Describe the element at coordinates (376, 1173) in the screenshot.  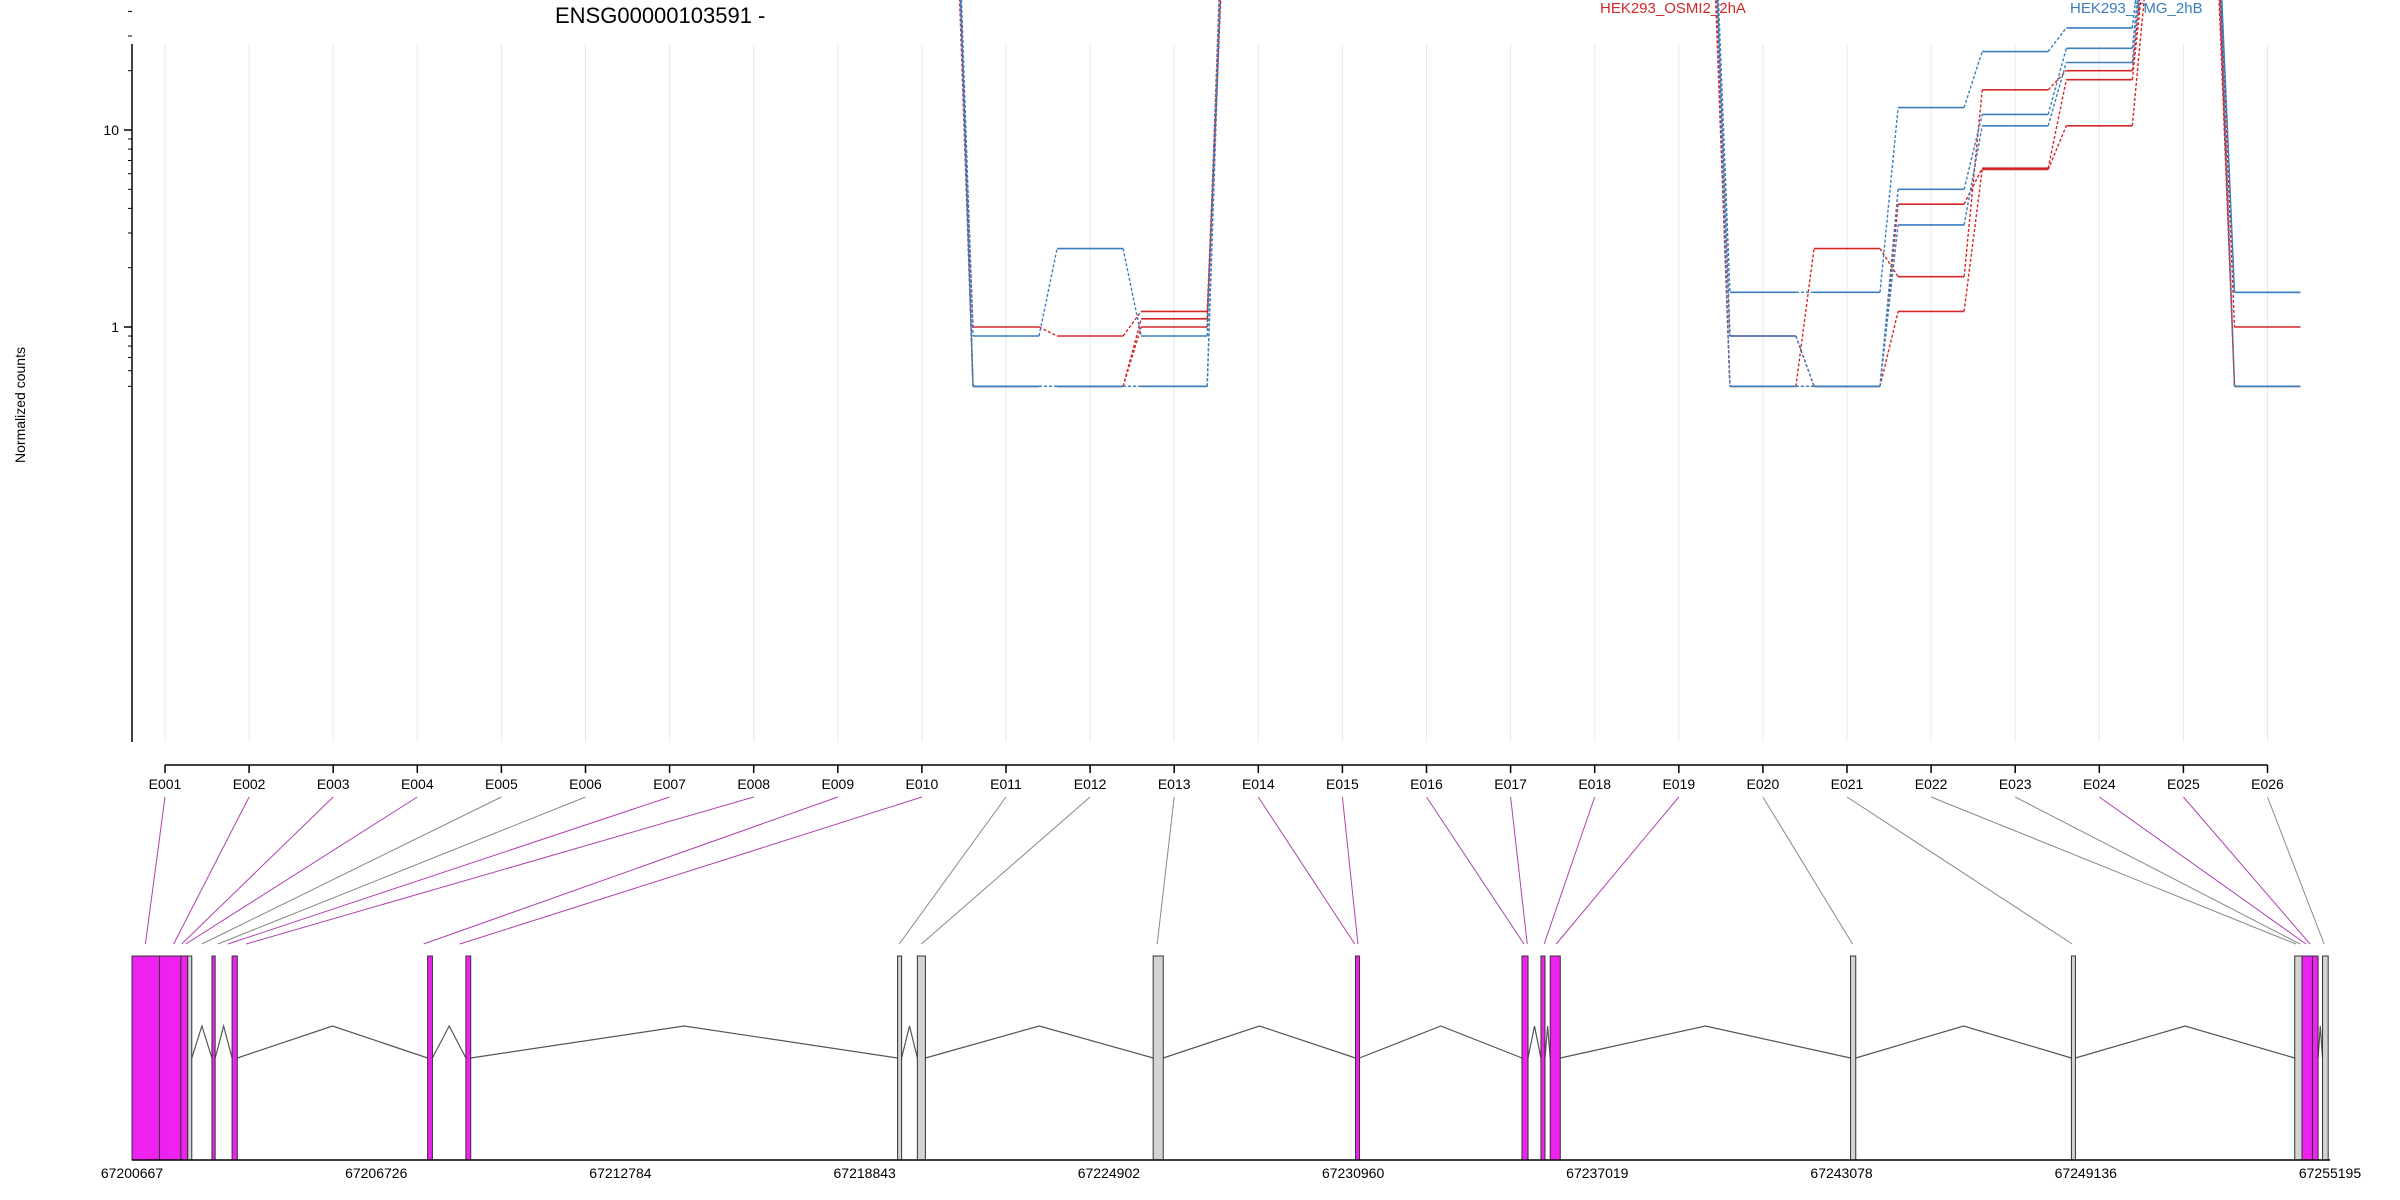
I see `genomic-coordinate-label: 67206726` at that location.